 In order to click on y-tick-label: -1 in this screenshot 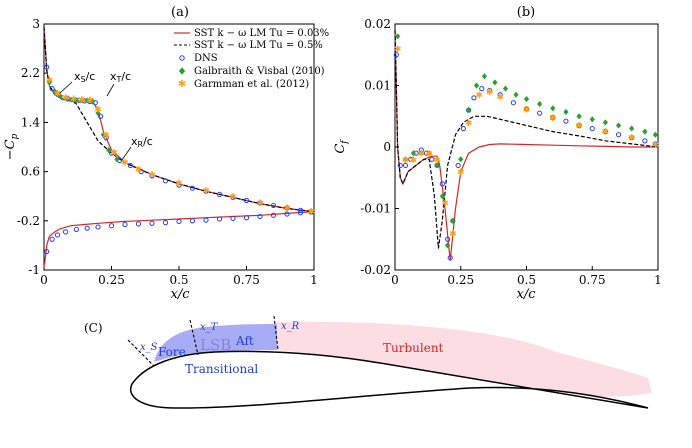, I will do `click(34, 270)`.